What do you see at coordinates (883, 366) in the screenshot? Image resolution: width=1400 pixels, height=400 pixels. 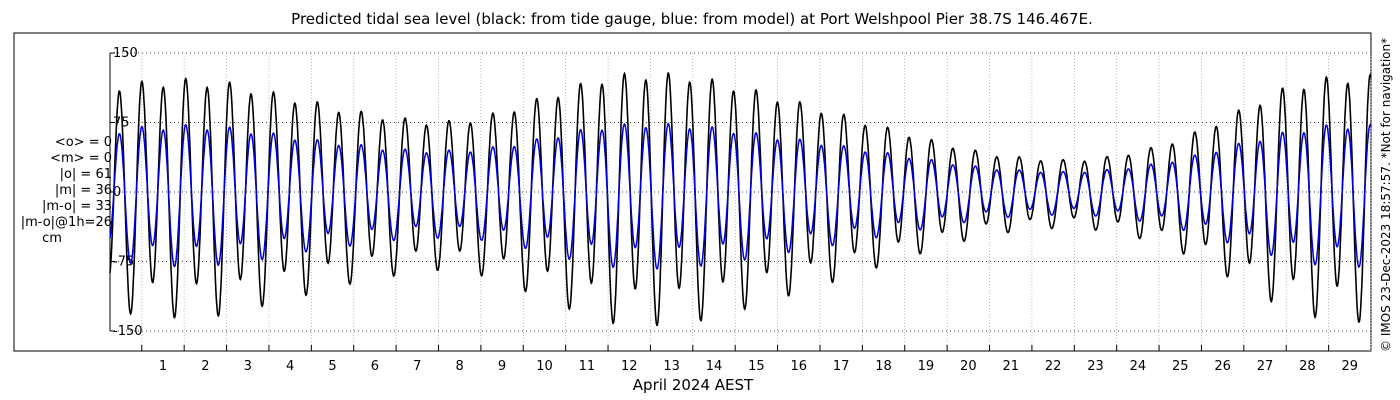 I see `x-tick-label: 18` at bounding box center [883, 366].